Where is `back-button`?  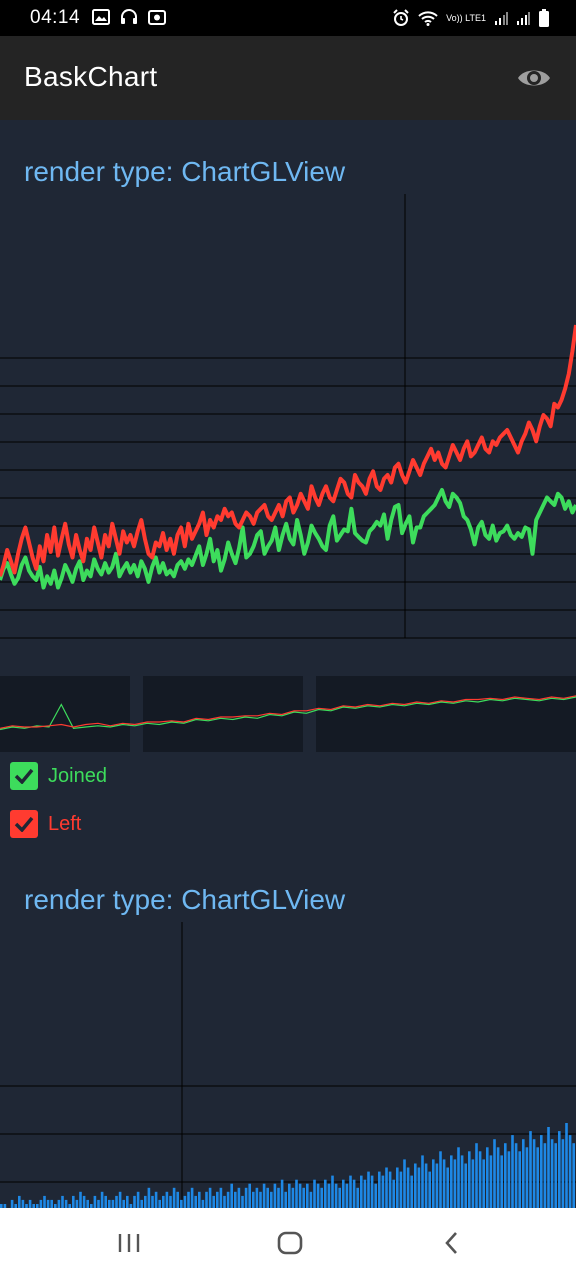 back-button is located at coordinates (452, 1243).